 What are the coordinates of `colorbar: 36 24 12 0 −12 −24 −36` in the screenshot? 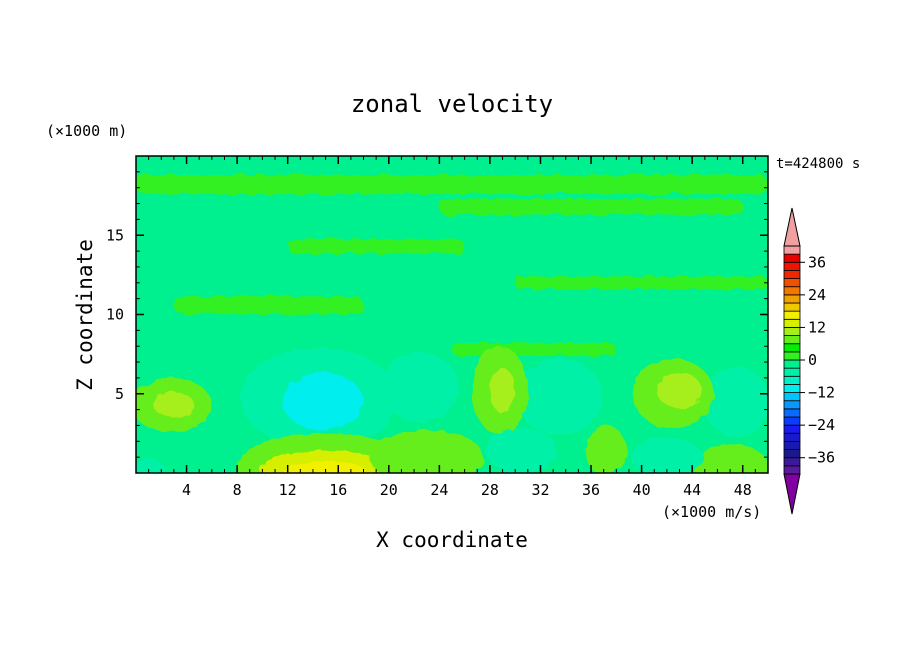 It's located at (809, 361).